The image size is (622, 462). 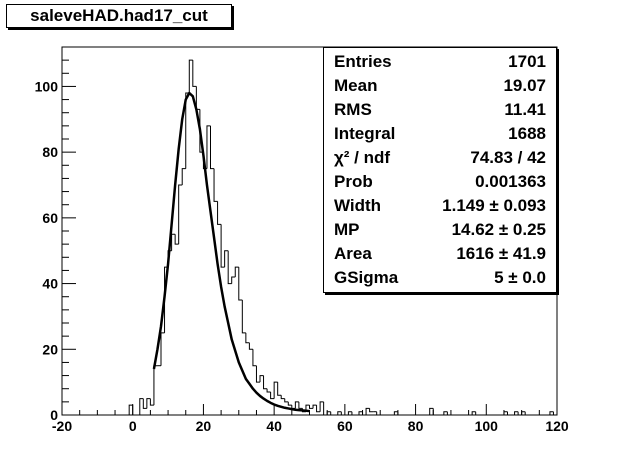 I want to click on y-tick-label: 0, so click(x=54, y=415).